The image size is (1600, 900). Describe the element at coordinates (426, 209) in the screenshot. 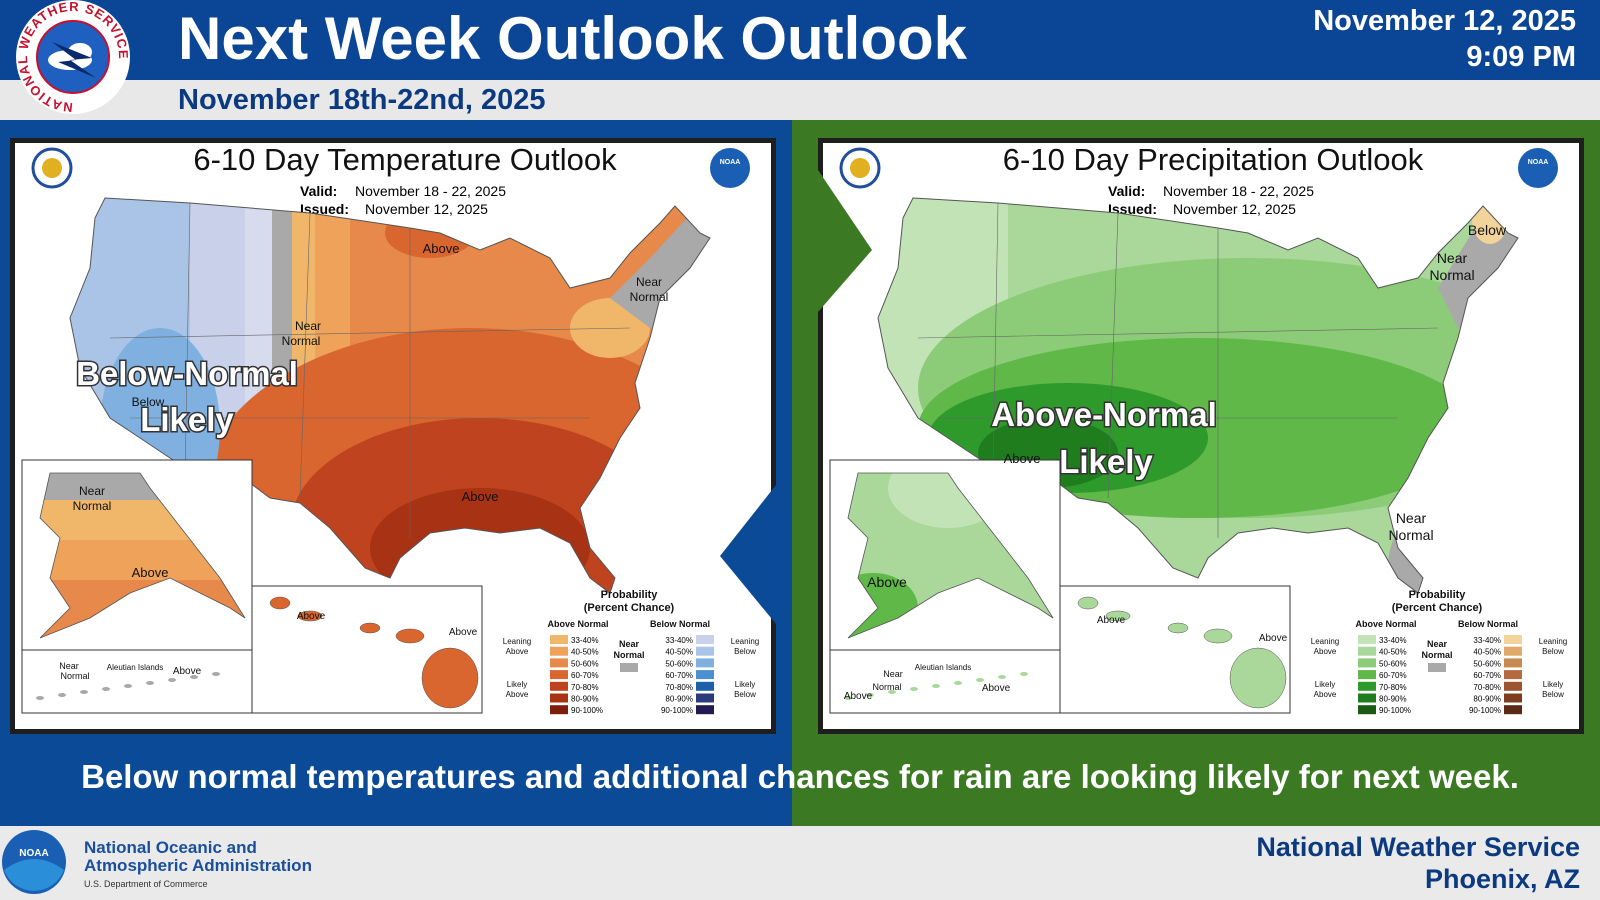

I see `issued-date: November 12, 2025` at that location.